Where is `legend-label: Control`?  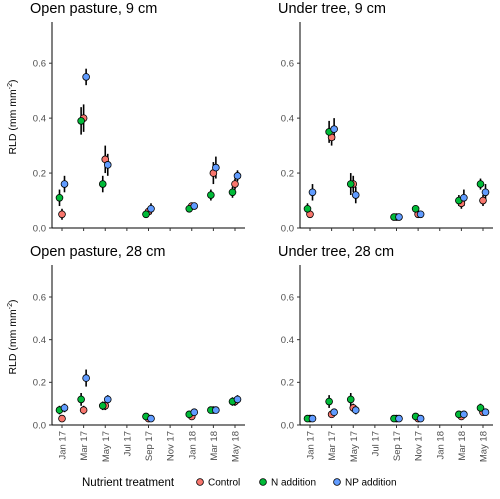 legend-label: Control is located at coordinates (224, 483).